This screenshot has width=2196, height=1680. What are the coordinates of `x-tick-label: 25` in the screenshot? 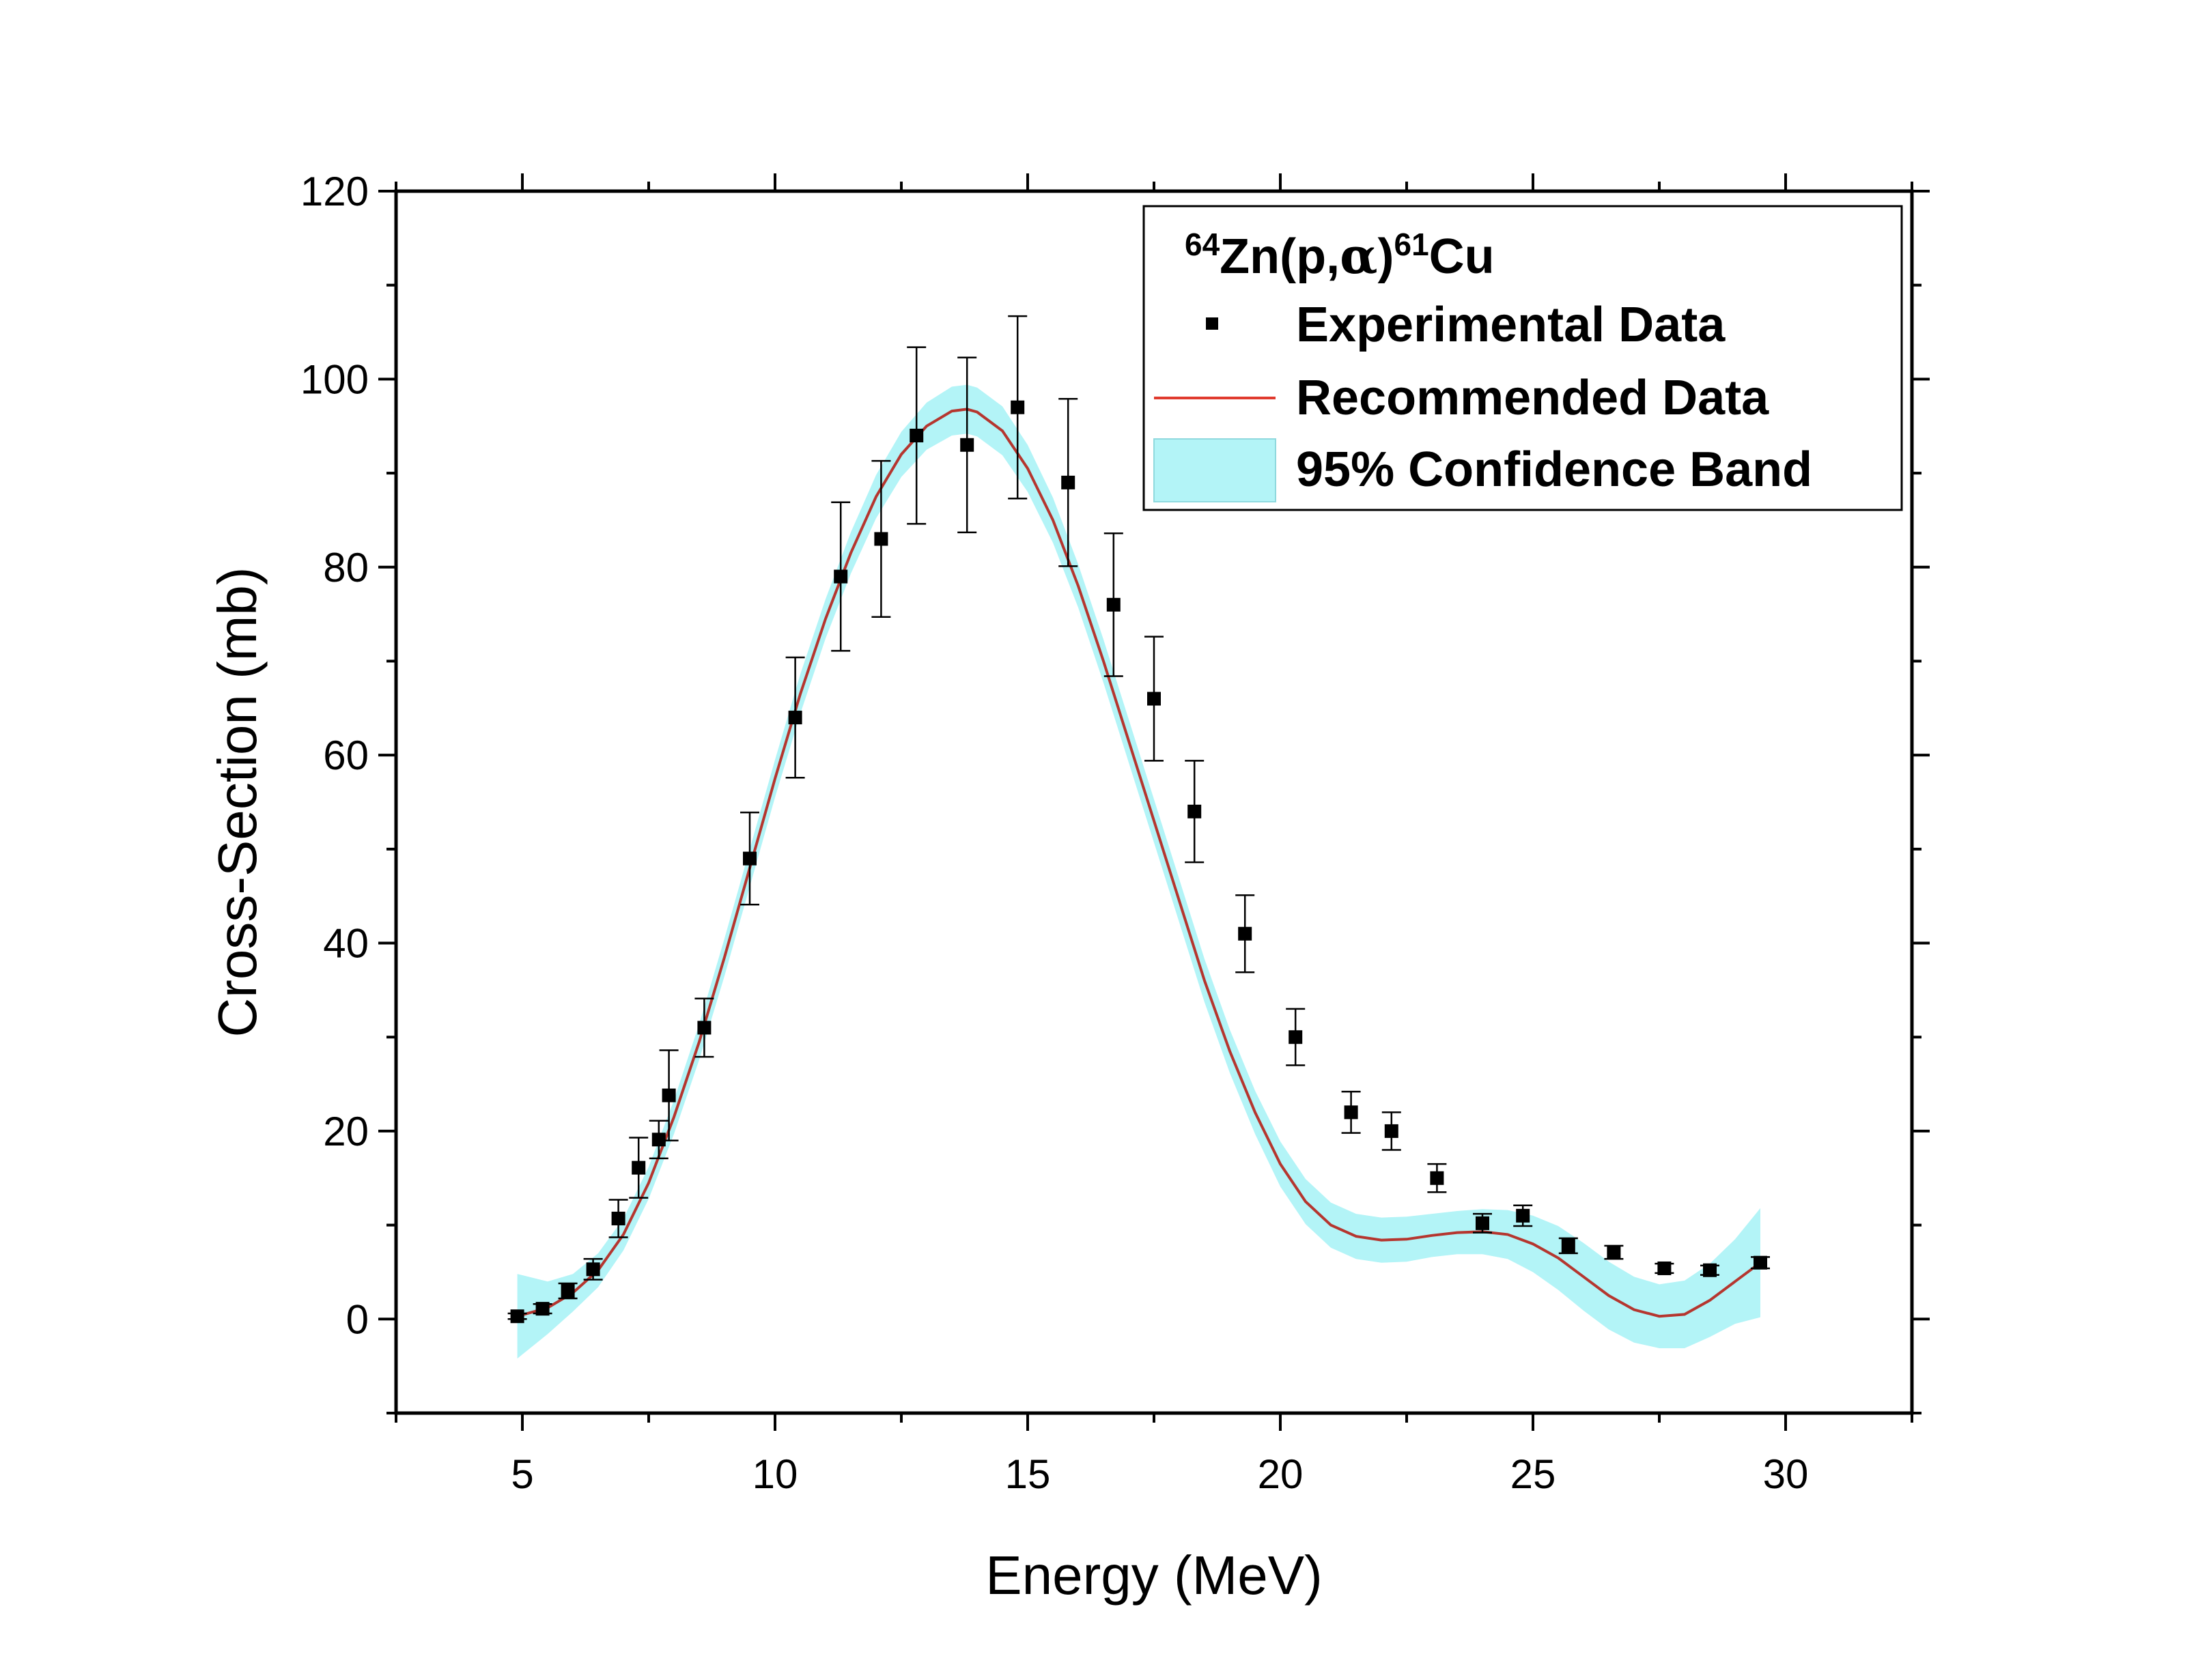 It's located at (1533, 1474).